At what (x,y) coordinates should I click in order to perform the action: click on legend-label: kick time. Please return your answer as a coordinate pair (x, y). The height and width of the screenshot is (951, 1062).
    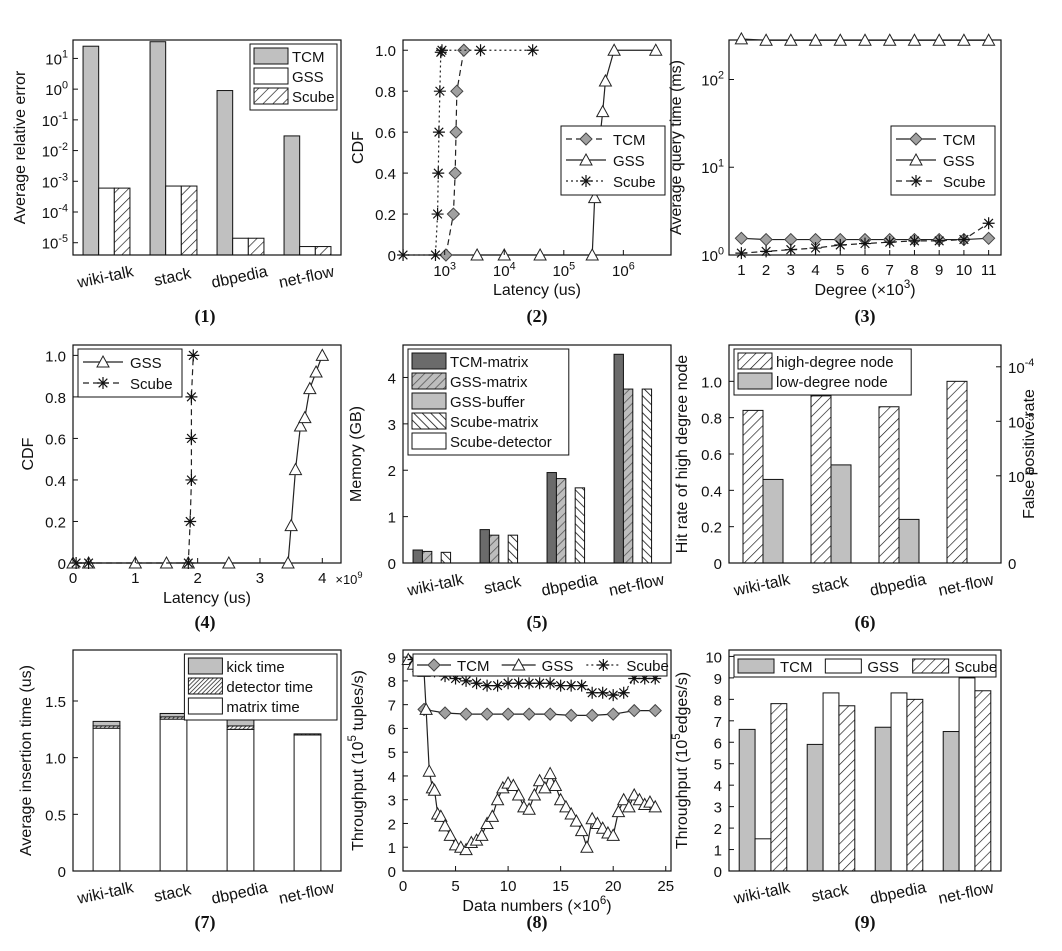
    Looking at the image, I should click on (255, 667).